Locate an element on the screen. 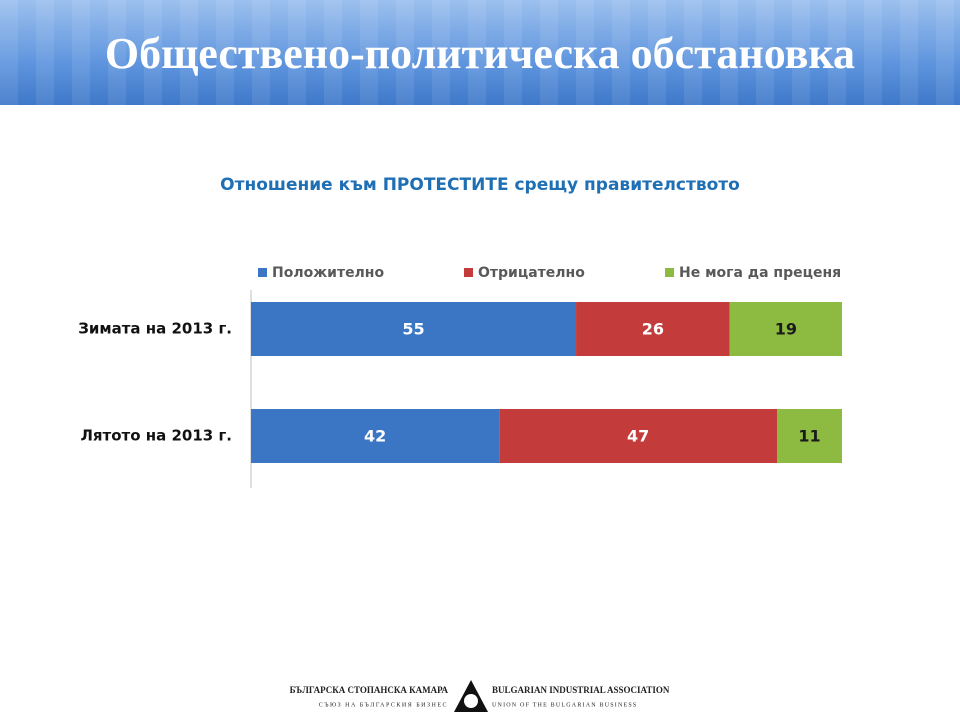  data-label: 47 is located at coordinates (638, 436).